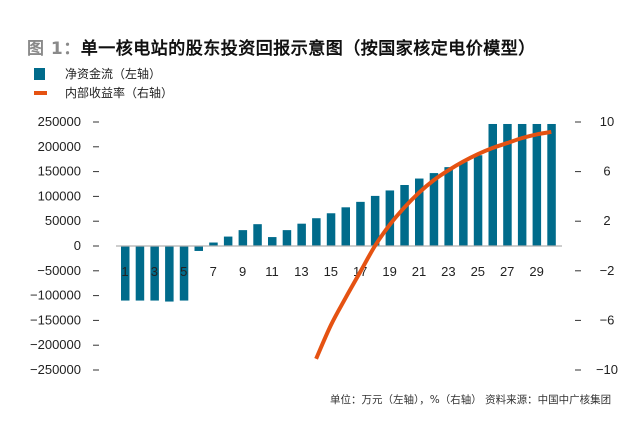 Image resolution: width=640 pixels, height=443 pixels. I want to click on x-tick-label: 13, so click(301, 271).